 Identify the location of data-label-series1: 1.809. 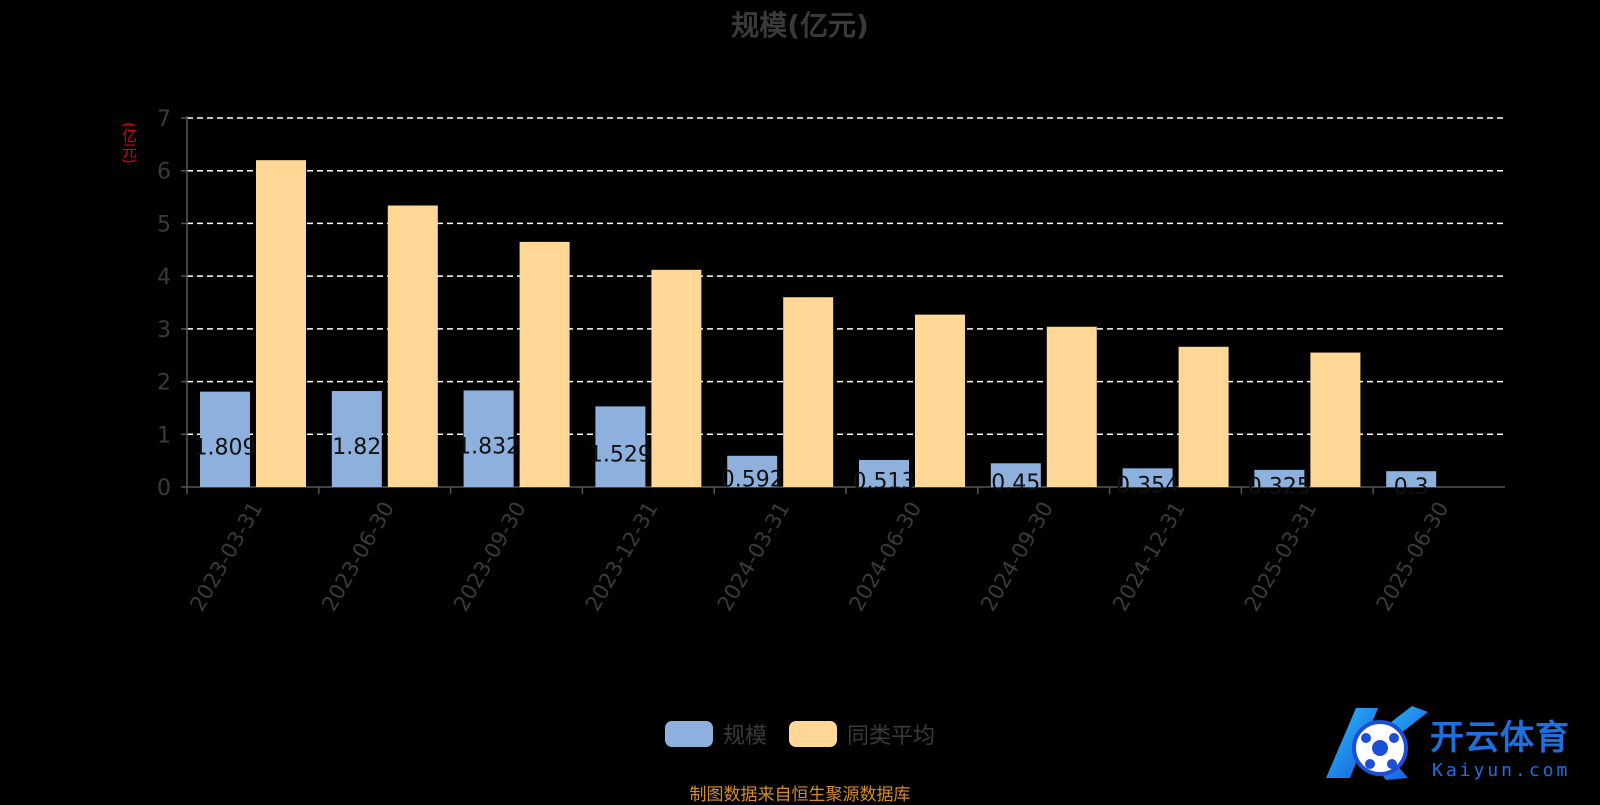
(225, 447).